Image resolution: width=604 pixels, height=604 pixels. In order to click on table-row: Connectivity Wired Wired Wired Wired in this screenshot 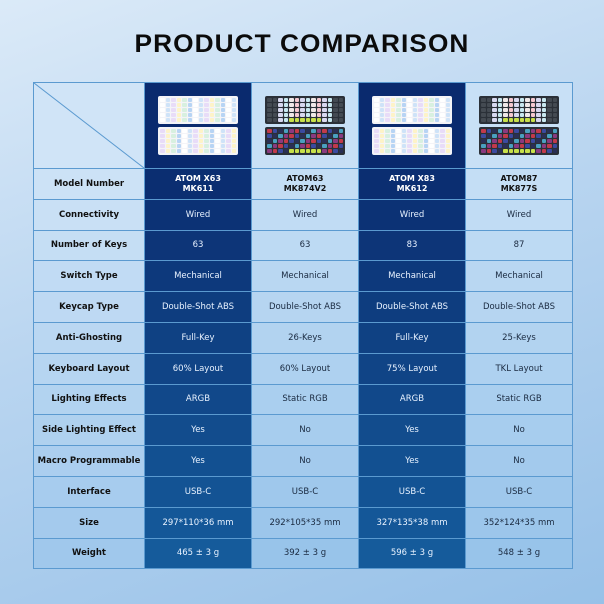, I will do `click(303, 214)`.